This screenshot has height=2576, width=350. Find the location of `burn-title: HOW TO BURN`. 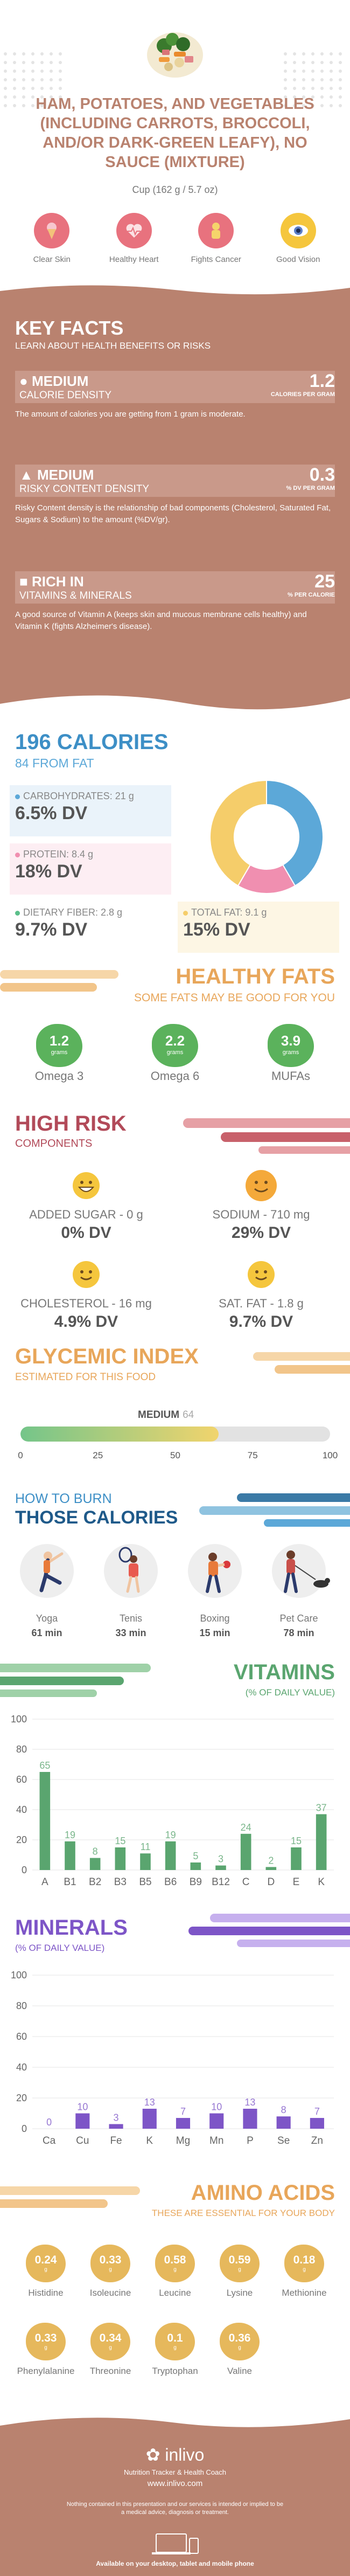

burn-title: HOW TO BURN is located at coordinates (63, 1498).